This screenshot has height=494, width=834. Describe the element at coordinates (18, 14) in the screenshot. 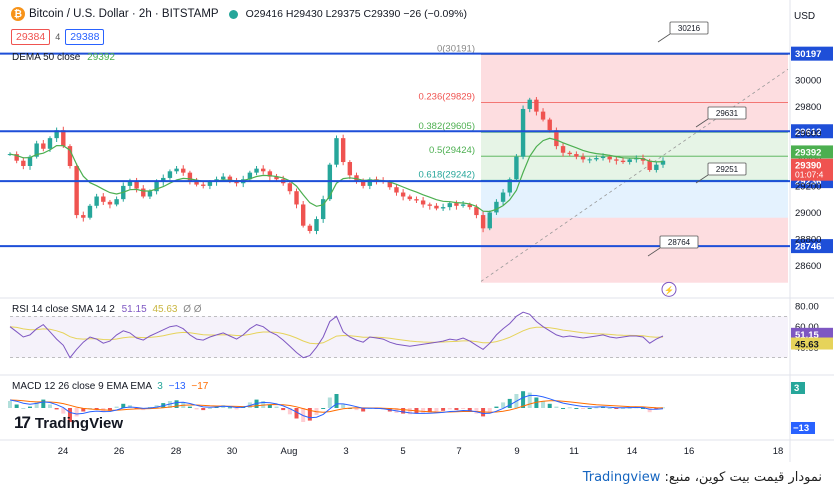

I see `bitcoin-icon: ₿` at that location.